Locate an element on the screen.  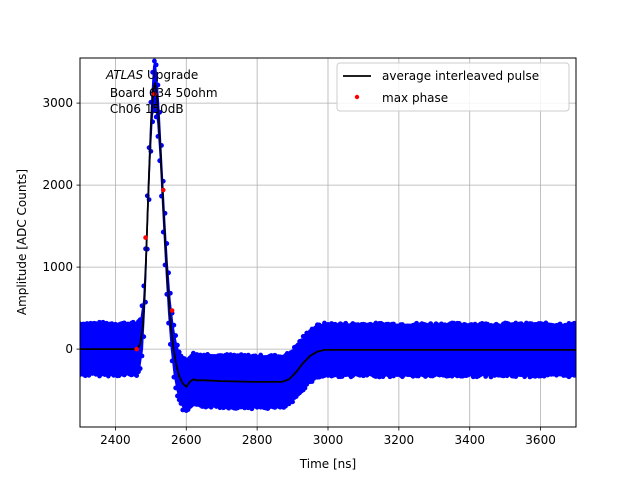
legend-point-swatch is located at coordinates (357, 97).